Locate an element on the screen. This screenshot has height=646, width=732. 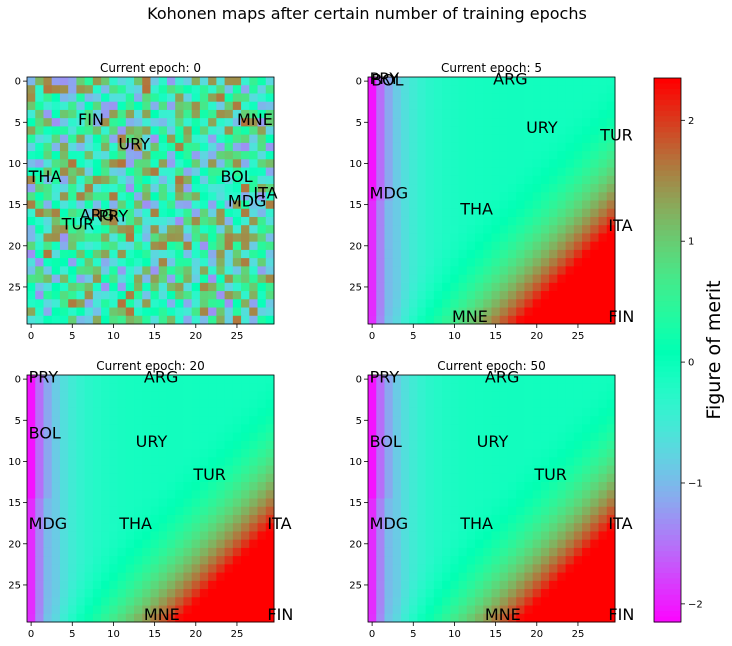
y-tick-label: 10 is located at coordinates (14, 164).